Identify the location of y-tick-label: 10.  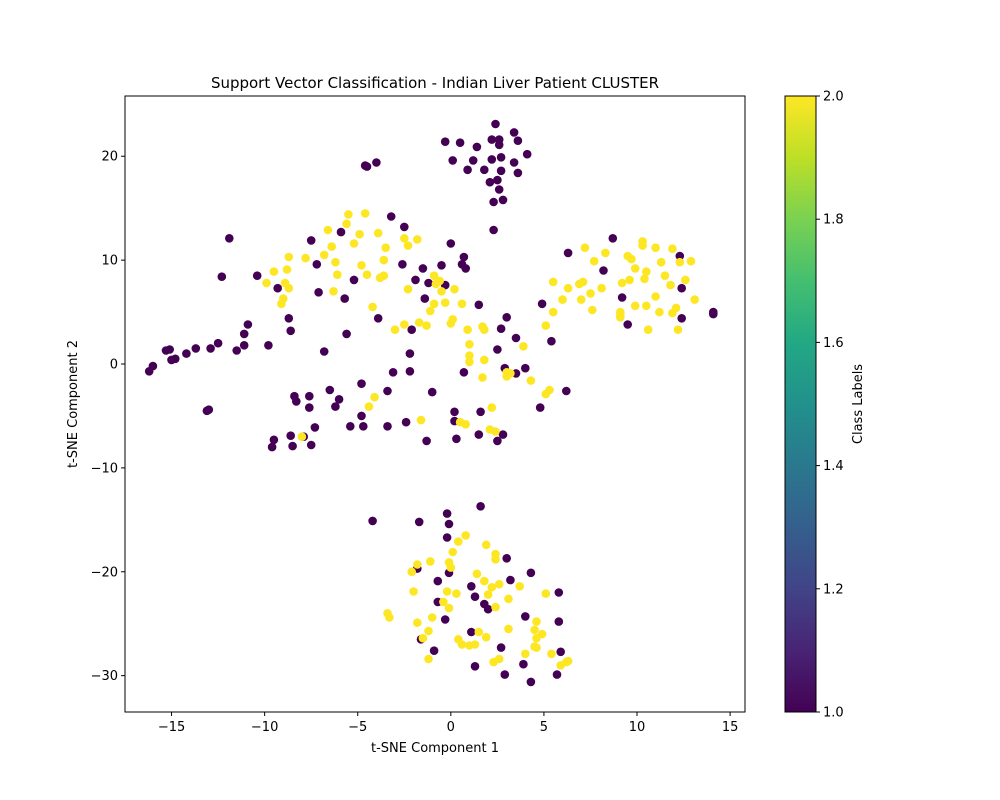
(109, 261).